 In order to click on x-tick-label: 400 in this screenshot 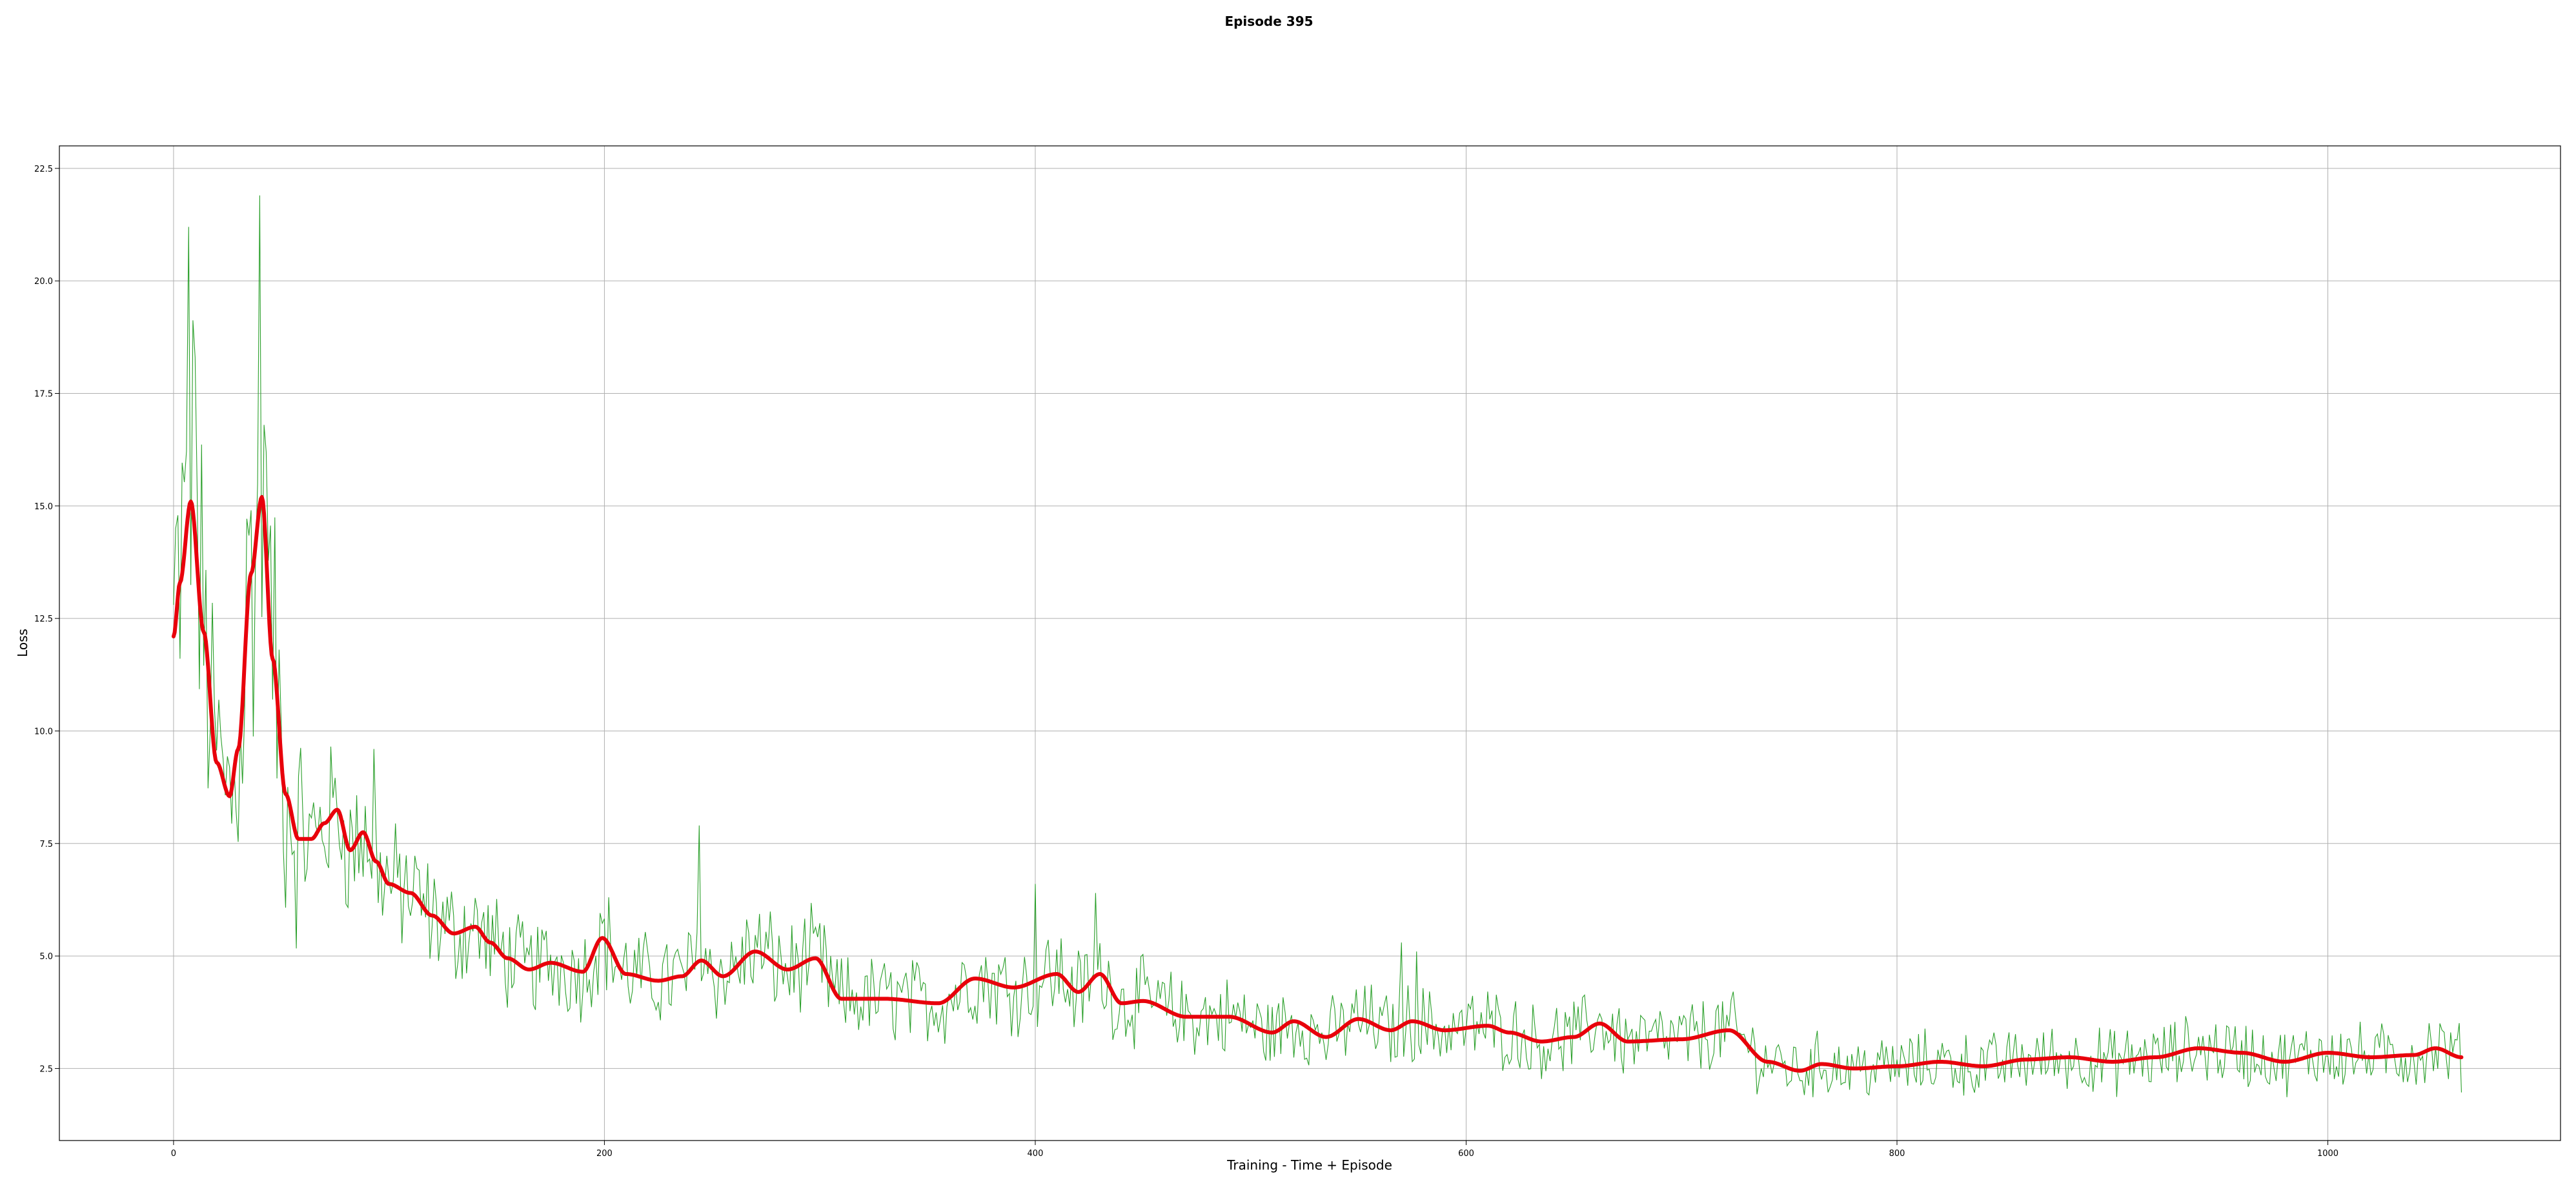, I will do `click(1036, 1154)`.